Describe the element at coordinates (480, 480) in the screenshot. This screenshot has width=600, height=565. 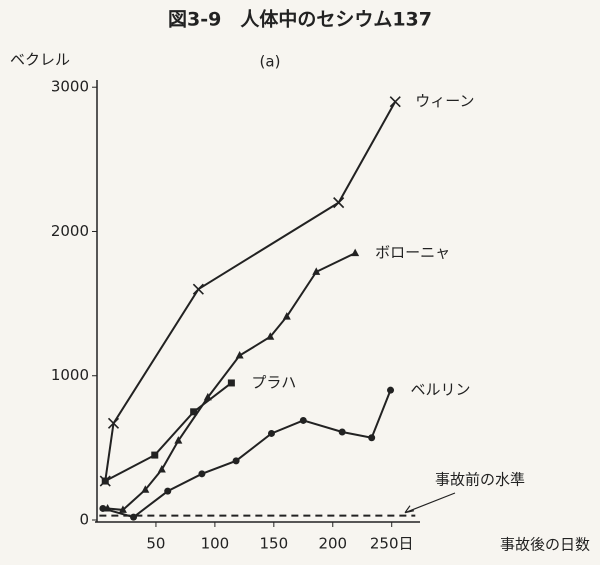
I see `reference-label: 事故前の水準` at that location.